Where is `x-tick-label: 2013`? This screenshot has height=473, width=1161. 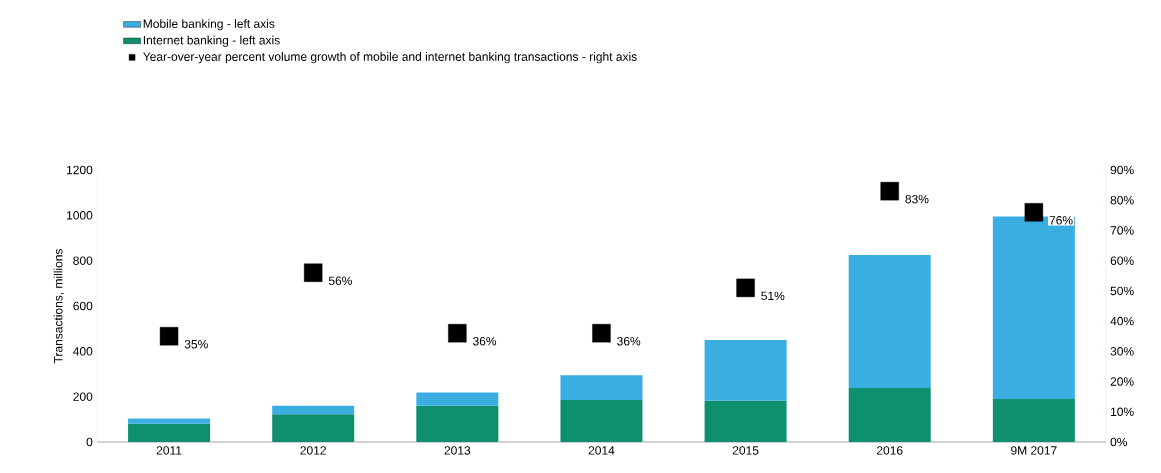
x-tick-label: 2013 is located at coordinates (457, 450).